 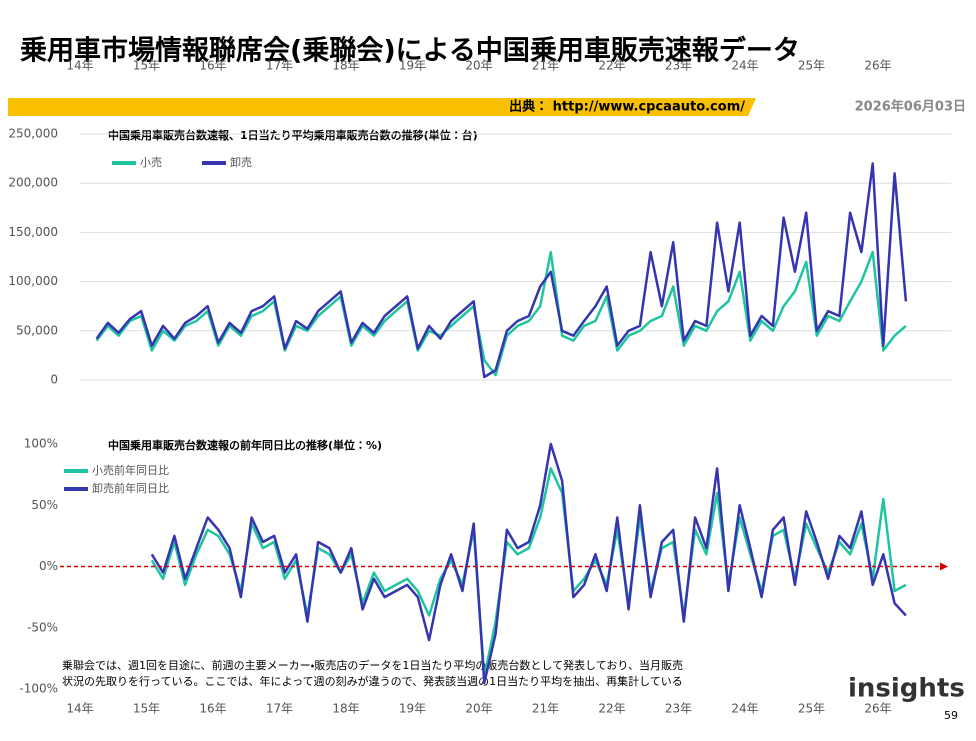 What do you see at coordinates (54, 380) in the screenshot?
I see `y-tick-label: 0` at bounding box center [54, 380].